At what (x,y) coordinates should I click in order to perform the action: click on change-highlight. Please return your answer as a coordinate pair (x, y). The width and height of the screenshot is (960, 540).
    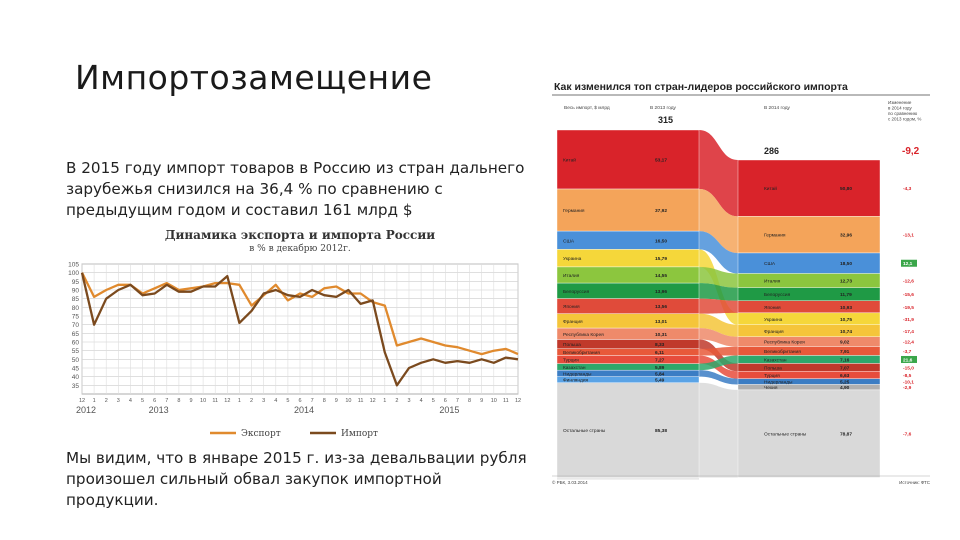
    Looking at the image, I should click on (909, 359).